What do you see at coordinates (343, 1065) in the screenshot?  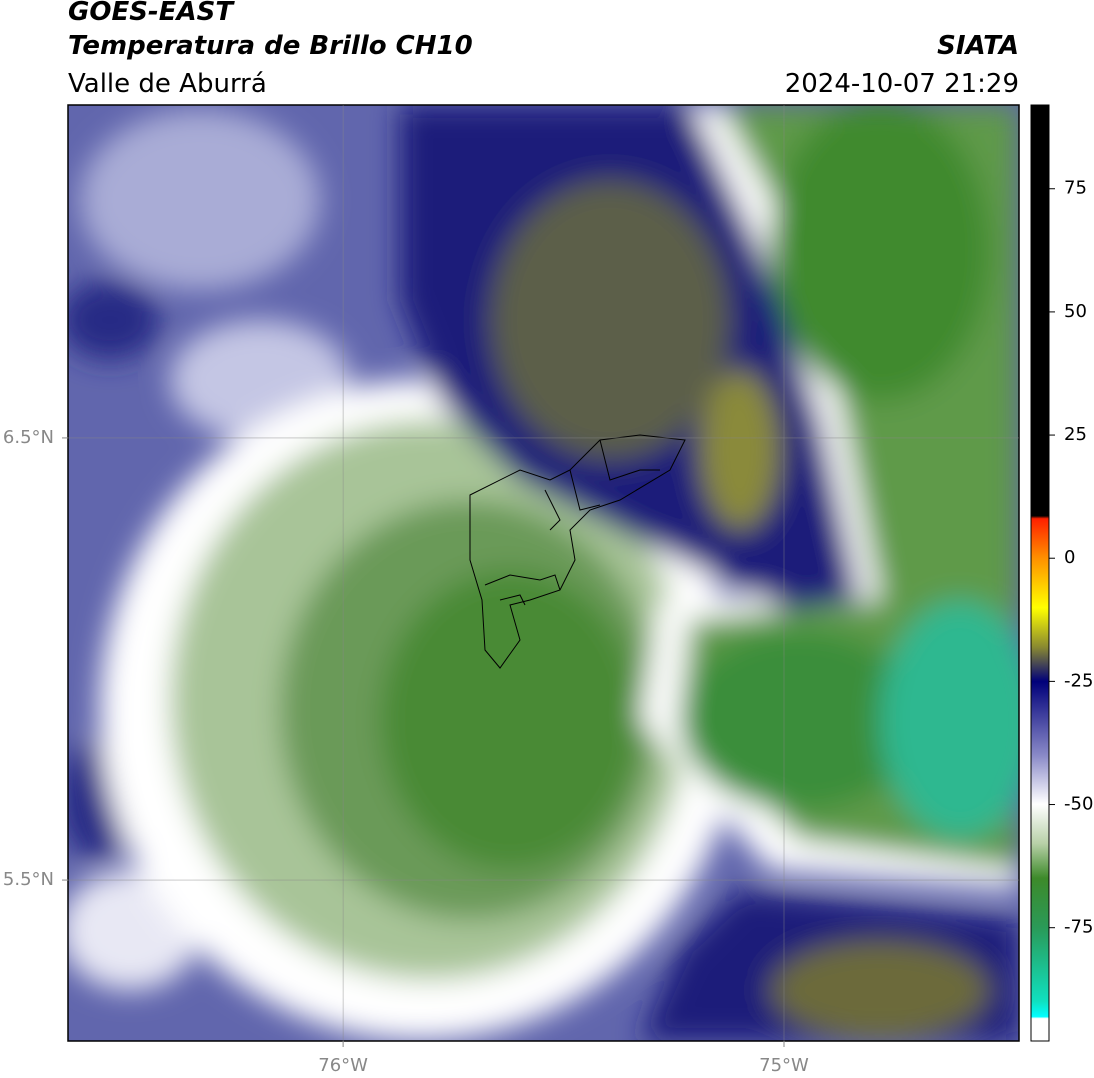 I see `x-tick-label: 76°W` at bounding box center [343, 1065].